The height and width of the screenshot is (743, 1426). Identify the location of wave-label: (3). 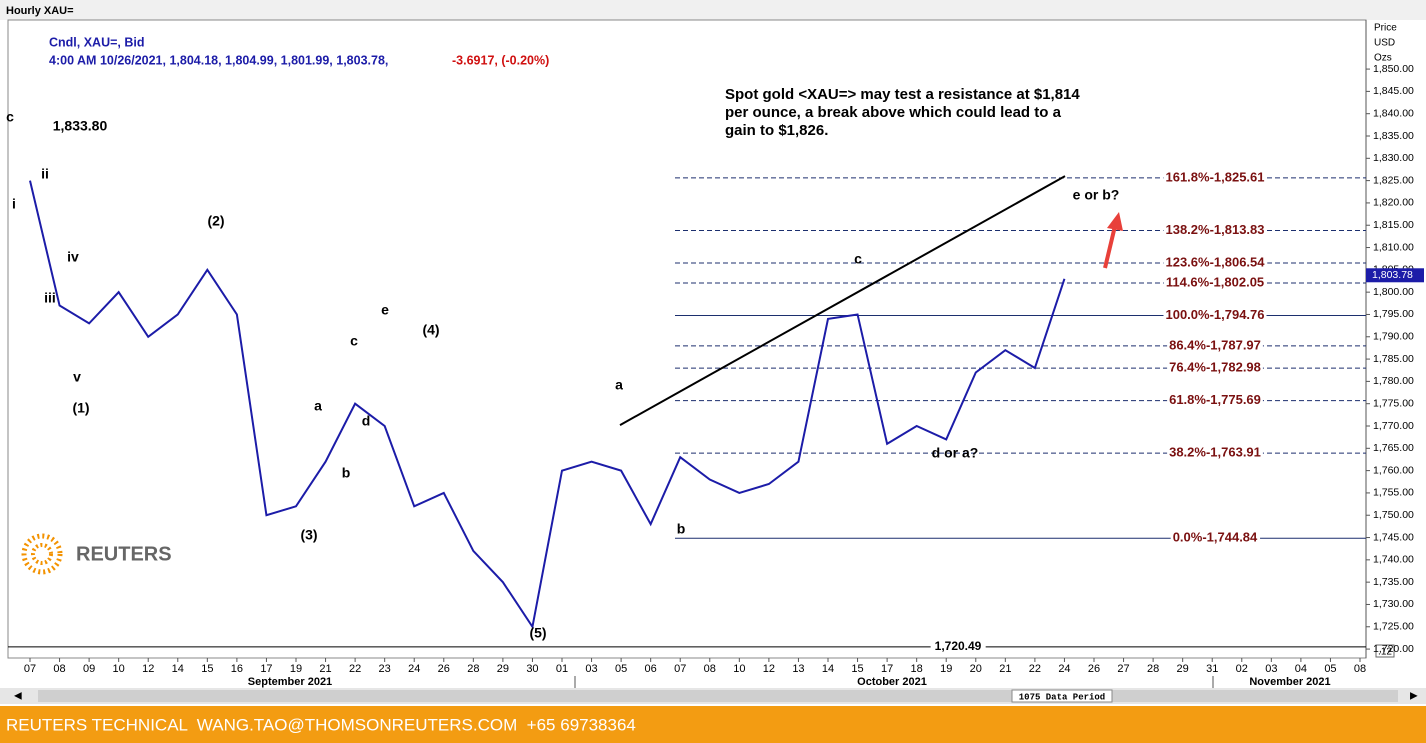
(308, 535).